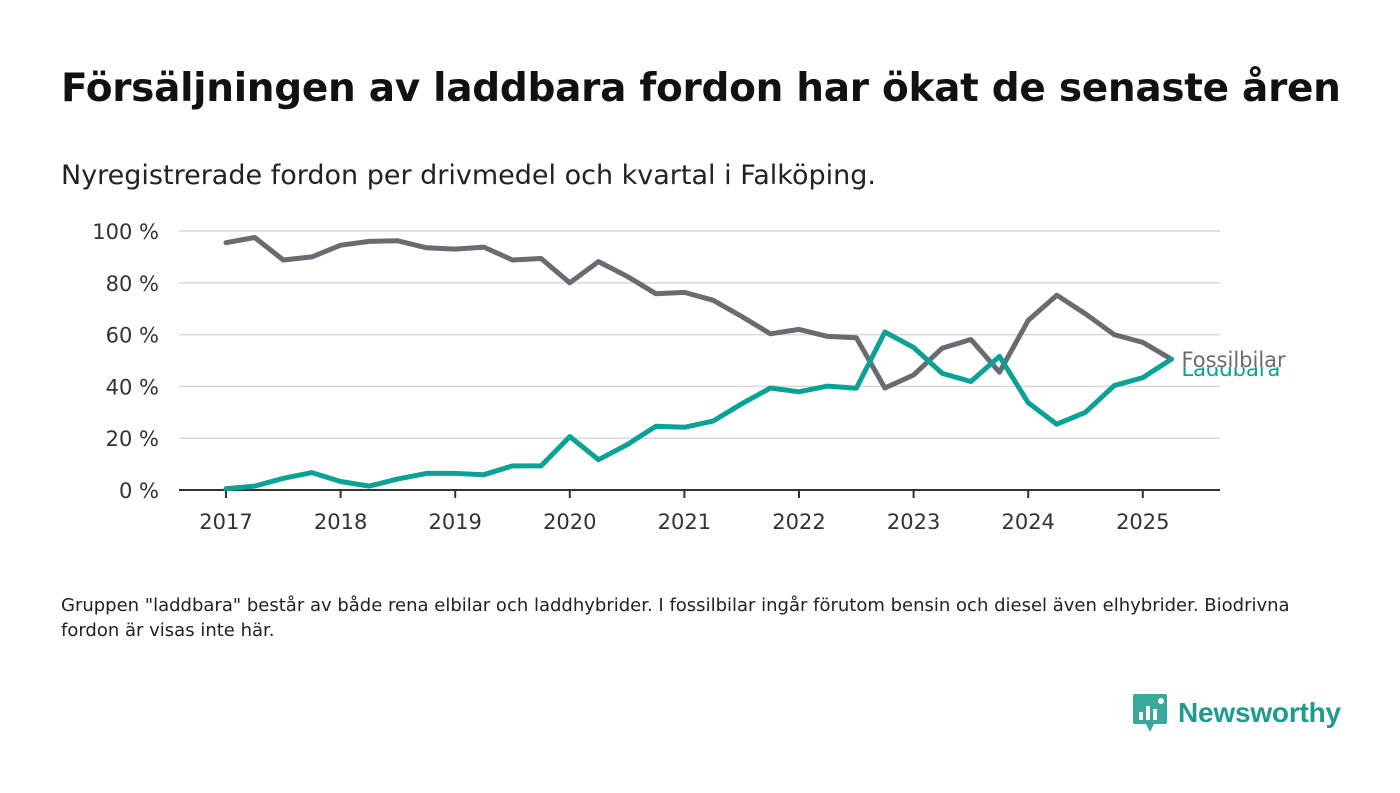 This screenshot has height=793, width=1400. I want to click on x-tick-label: 2019, so click(454, 522).